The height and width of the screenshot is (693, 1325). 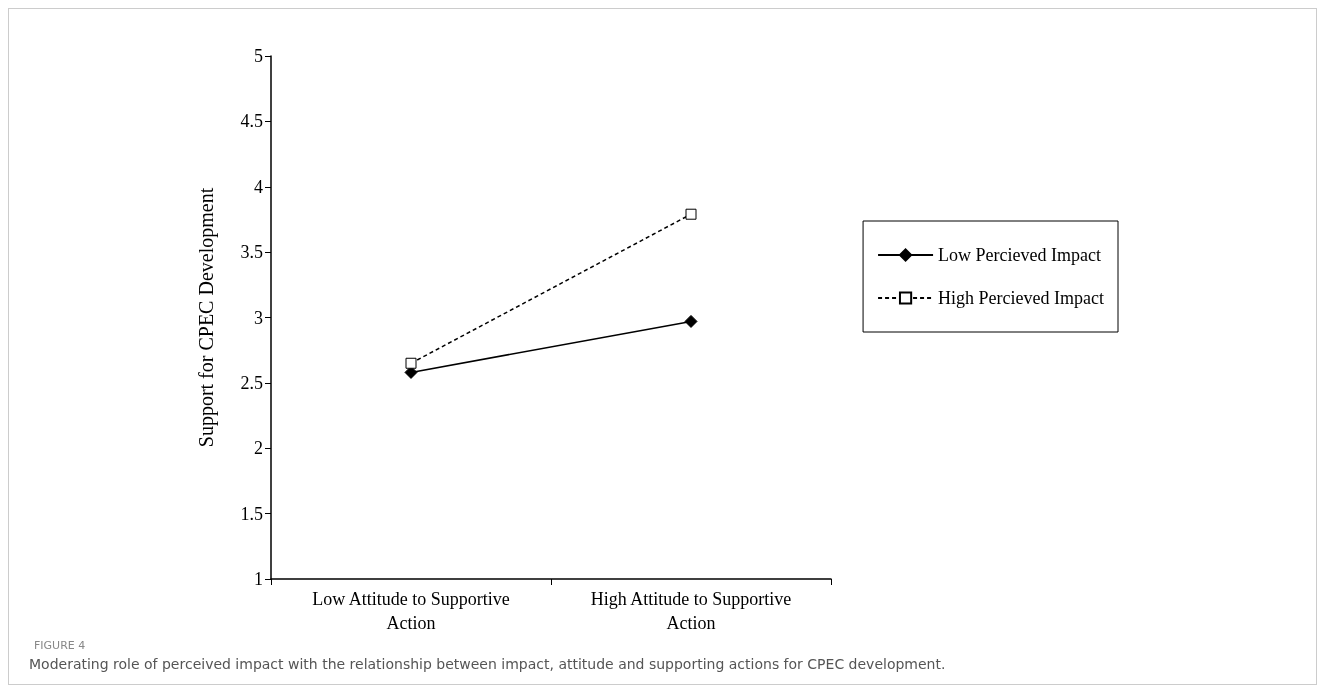 I want to click on x-tick-label: Low Attitude to Supportive Action, so click(x=411, y=611).